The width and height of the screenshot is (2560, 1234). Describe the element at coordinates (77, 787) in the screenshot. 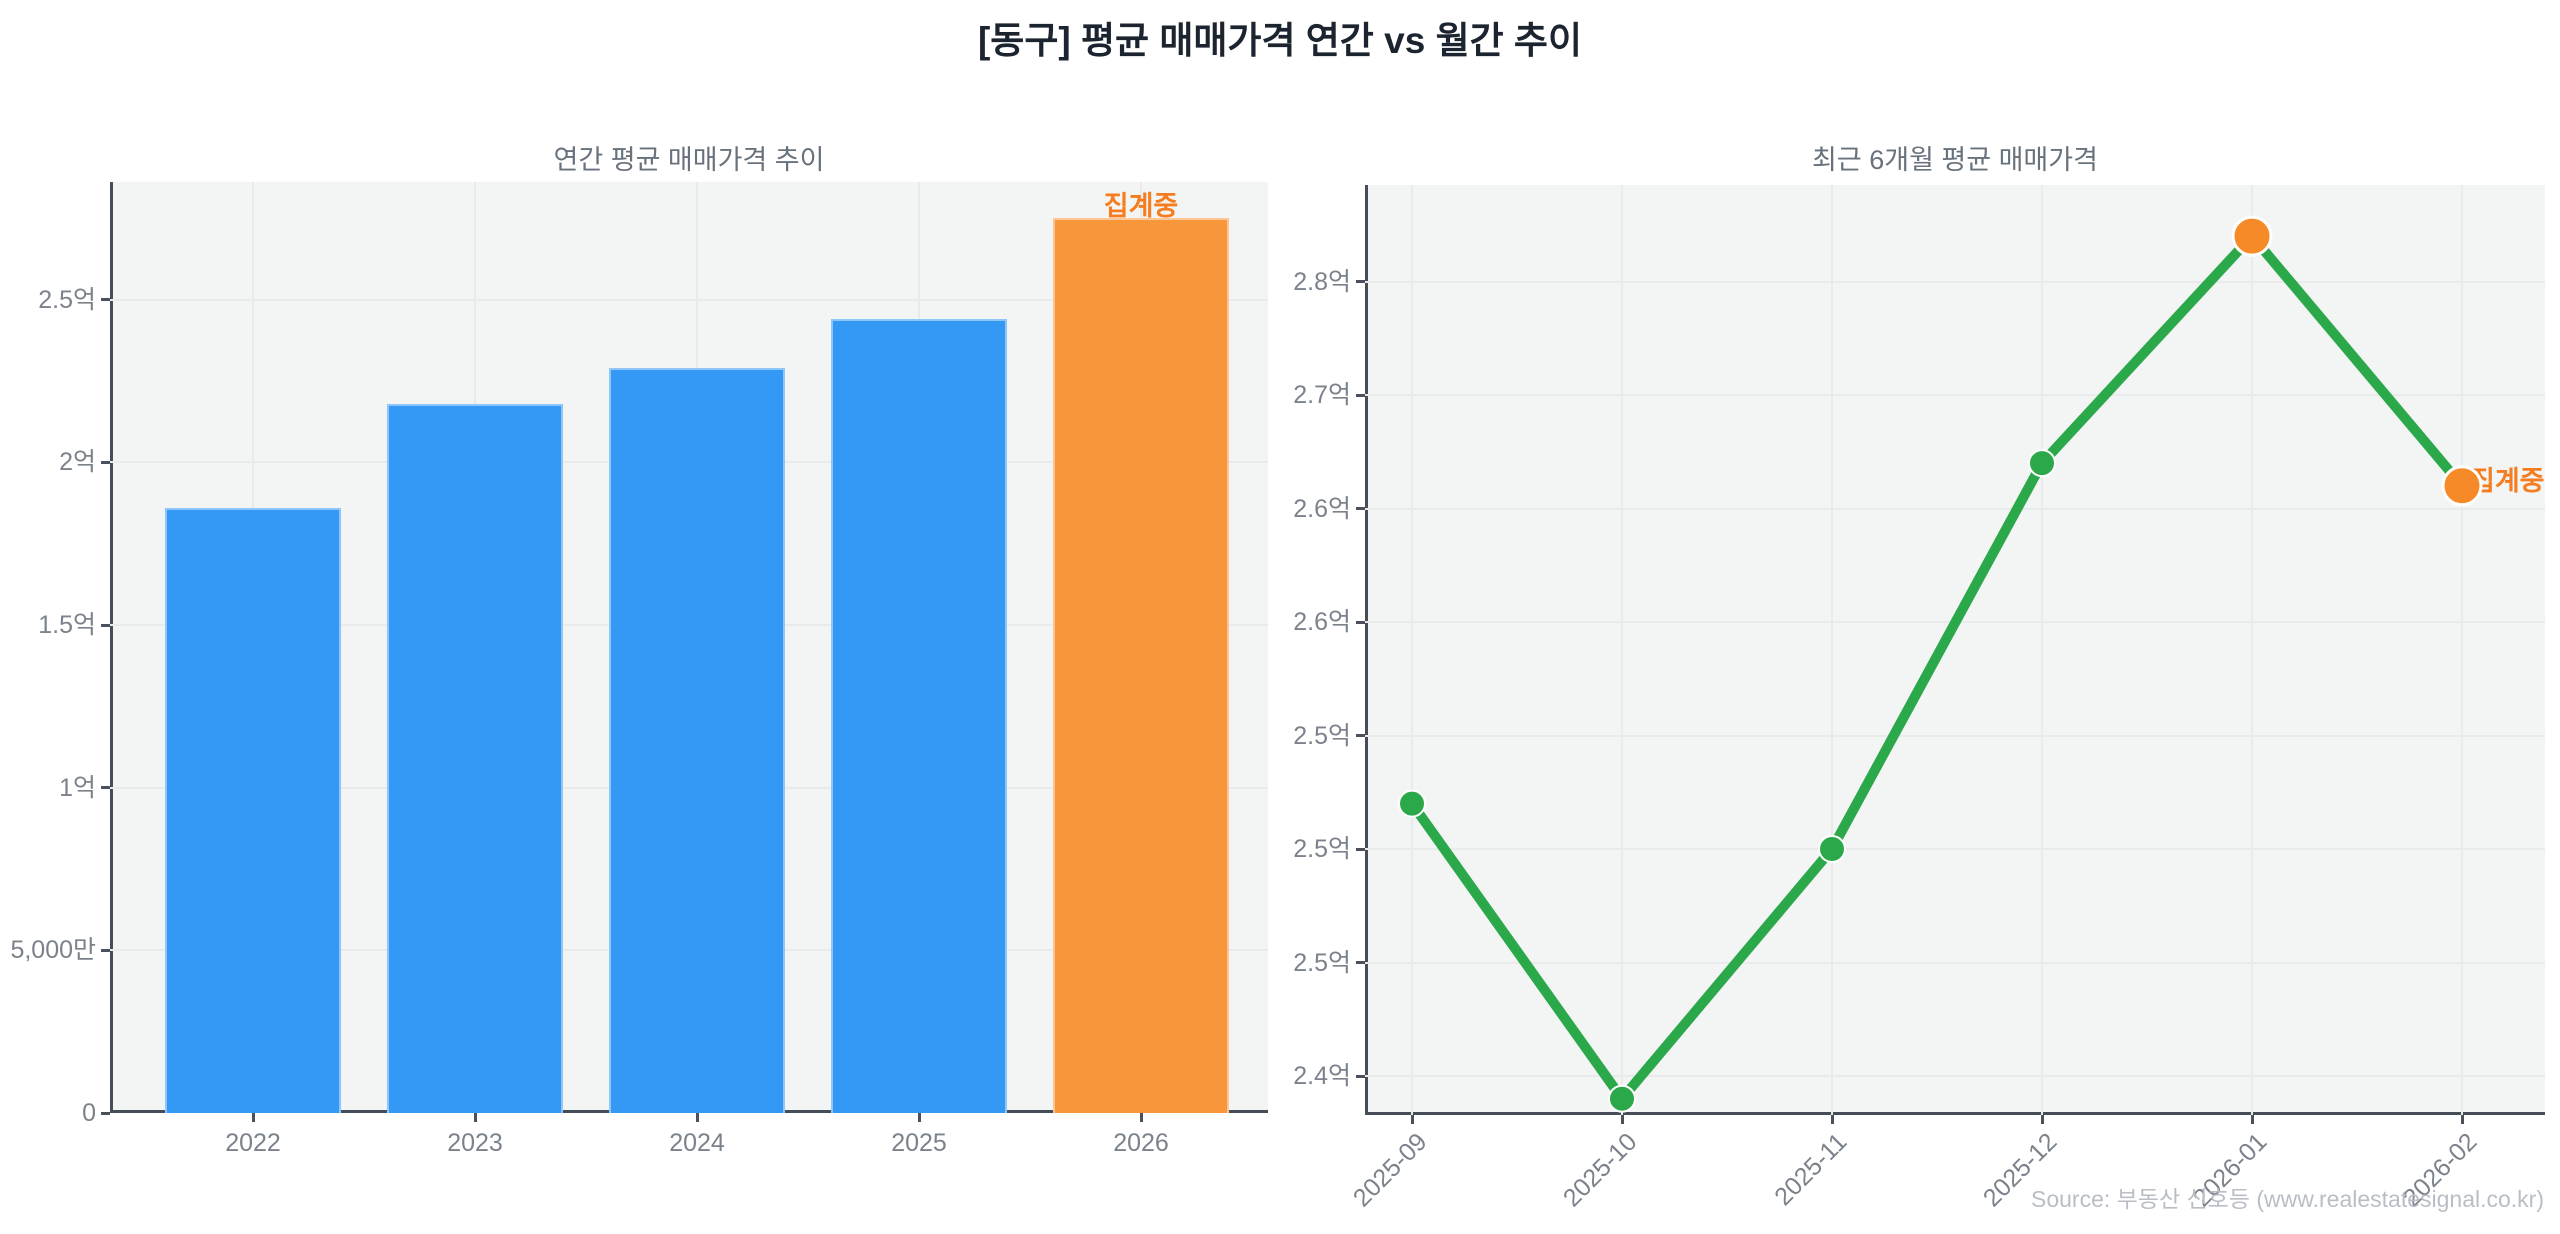

I see `y-tick-label: 1억` at that location.